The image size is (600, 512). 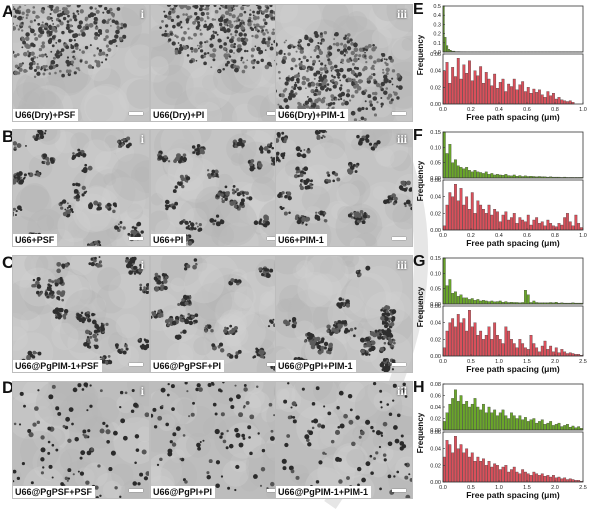 What do you see at coordinates (437, 25) in the screenshot?
I see `y-tick-label: 0.3` at bounding box center [437, 25].